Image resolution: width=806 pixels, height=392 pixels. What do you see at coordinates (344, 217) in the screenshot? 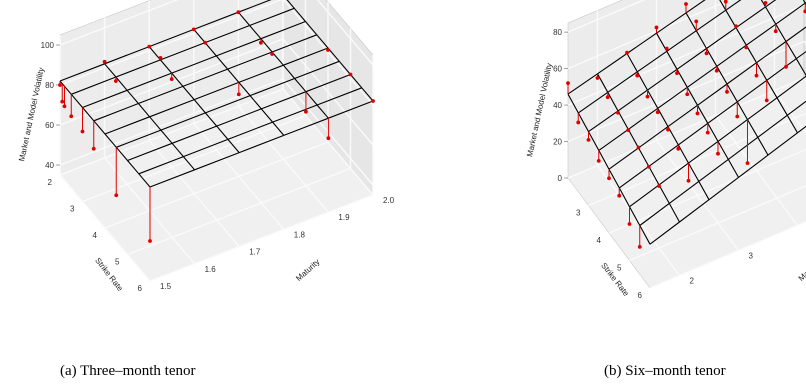
I see `y-tick-label: 1.9` at bounding box center [344, 217].